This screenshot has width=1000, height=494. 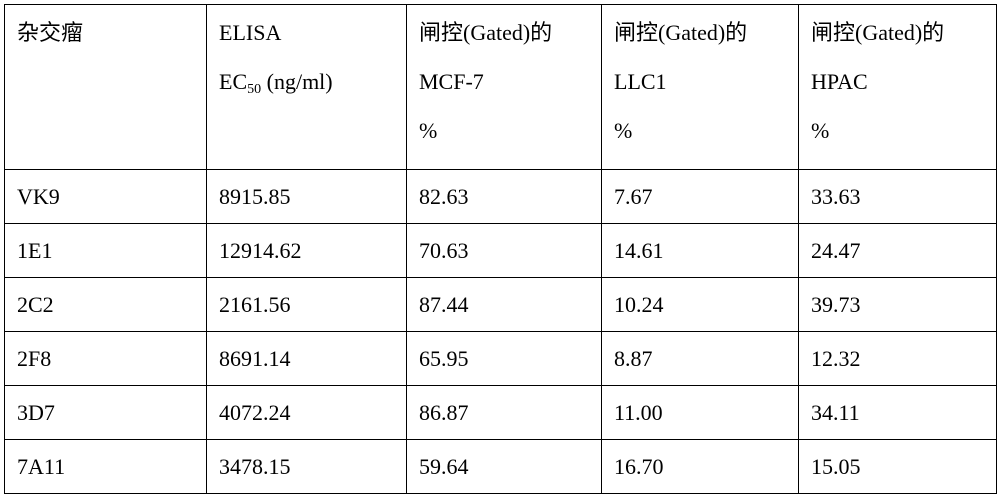 What do you see at coordinates (700, 196) in the screenshot?
I see `cell-llc1-gated: 7.67` at bounding box center [700, 196].